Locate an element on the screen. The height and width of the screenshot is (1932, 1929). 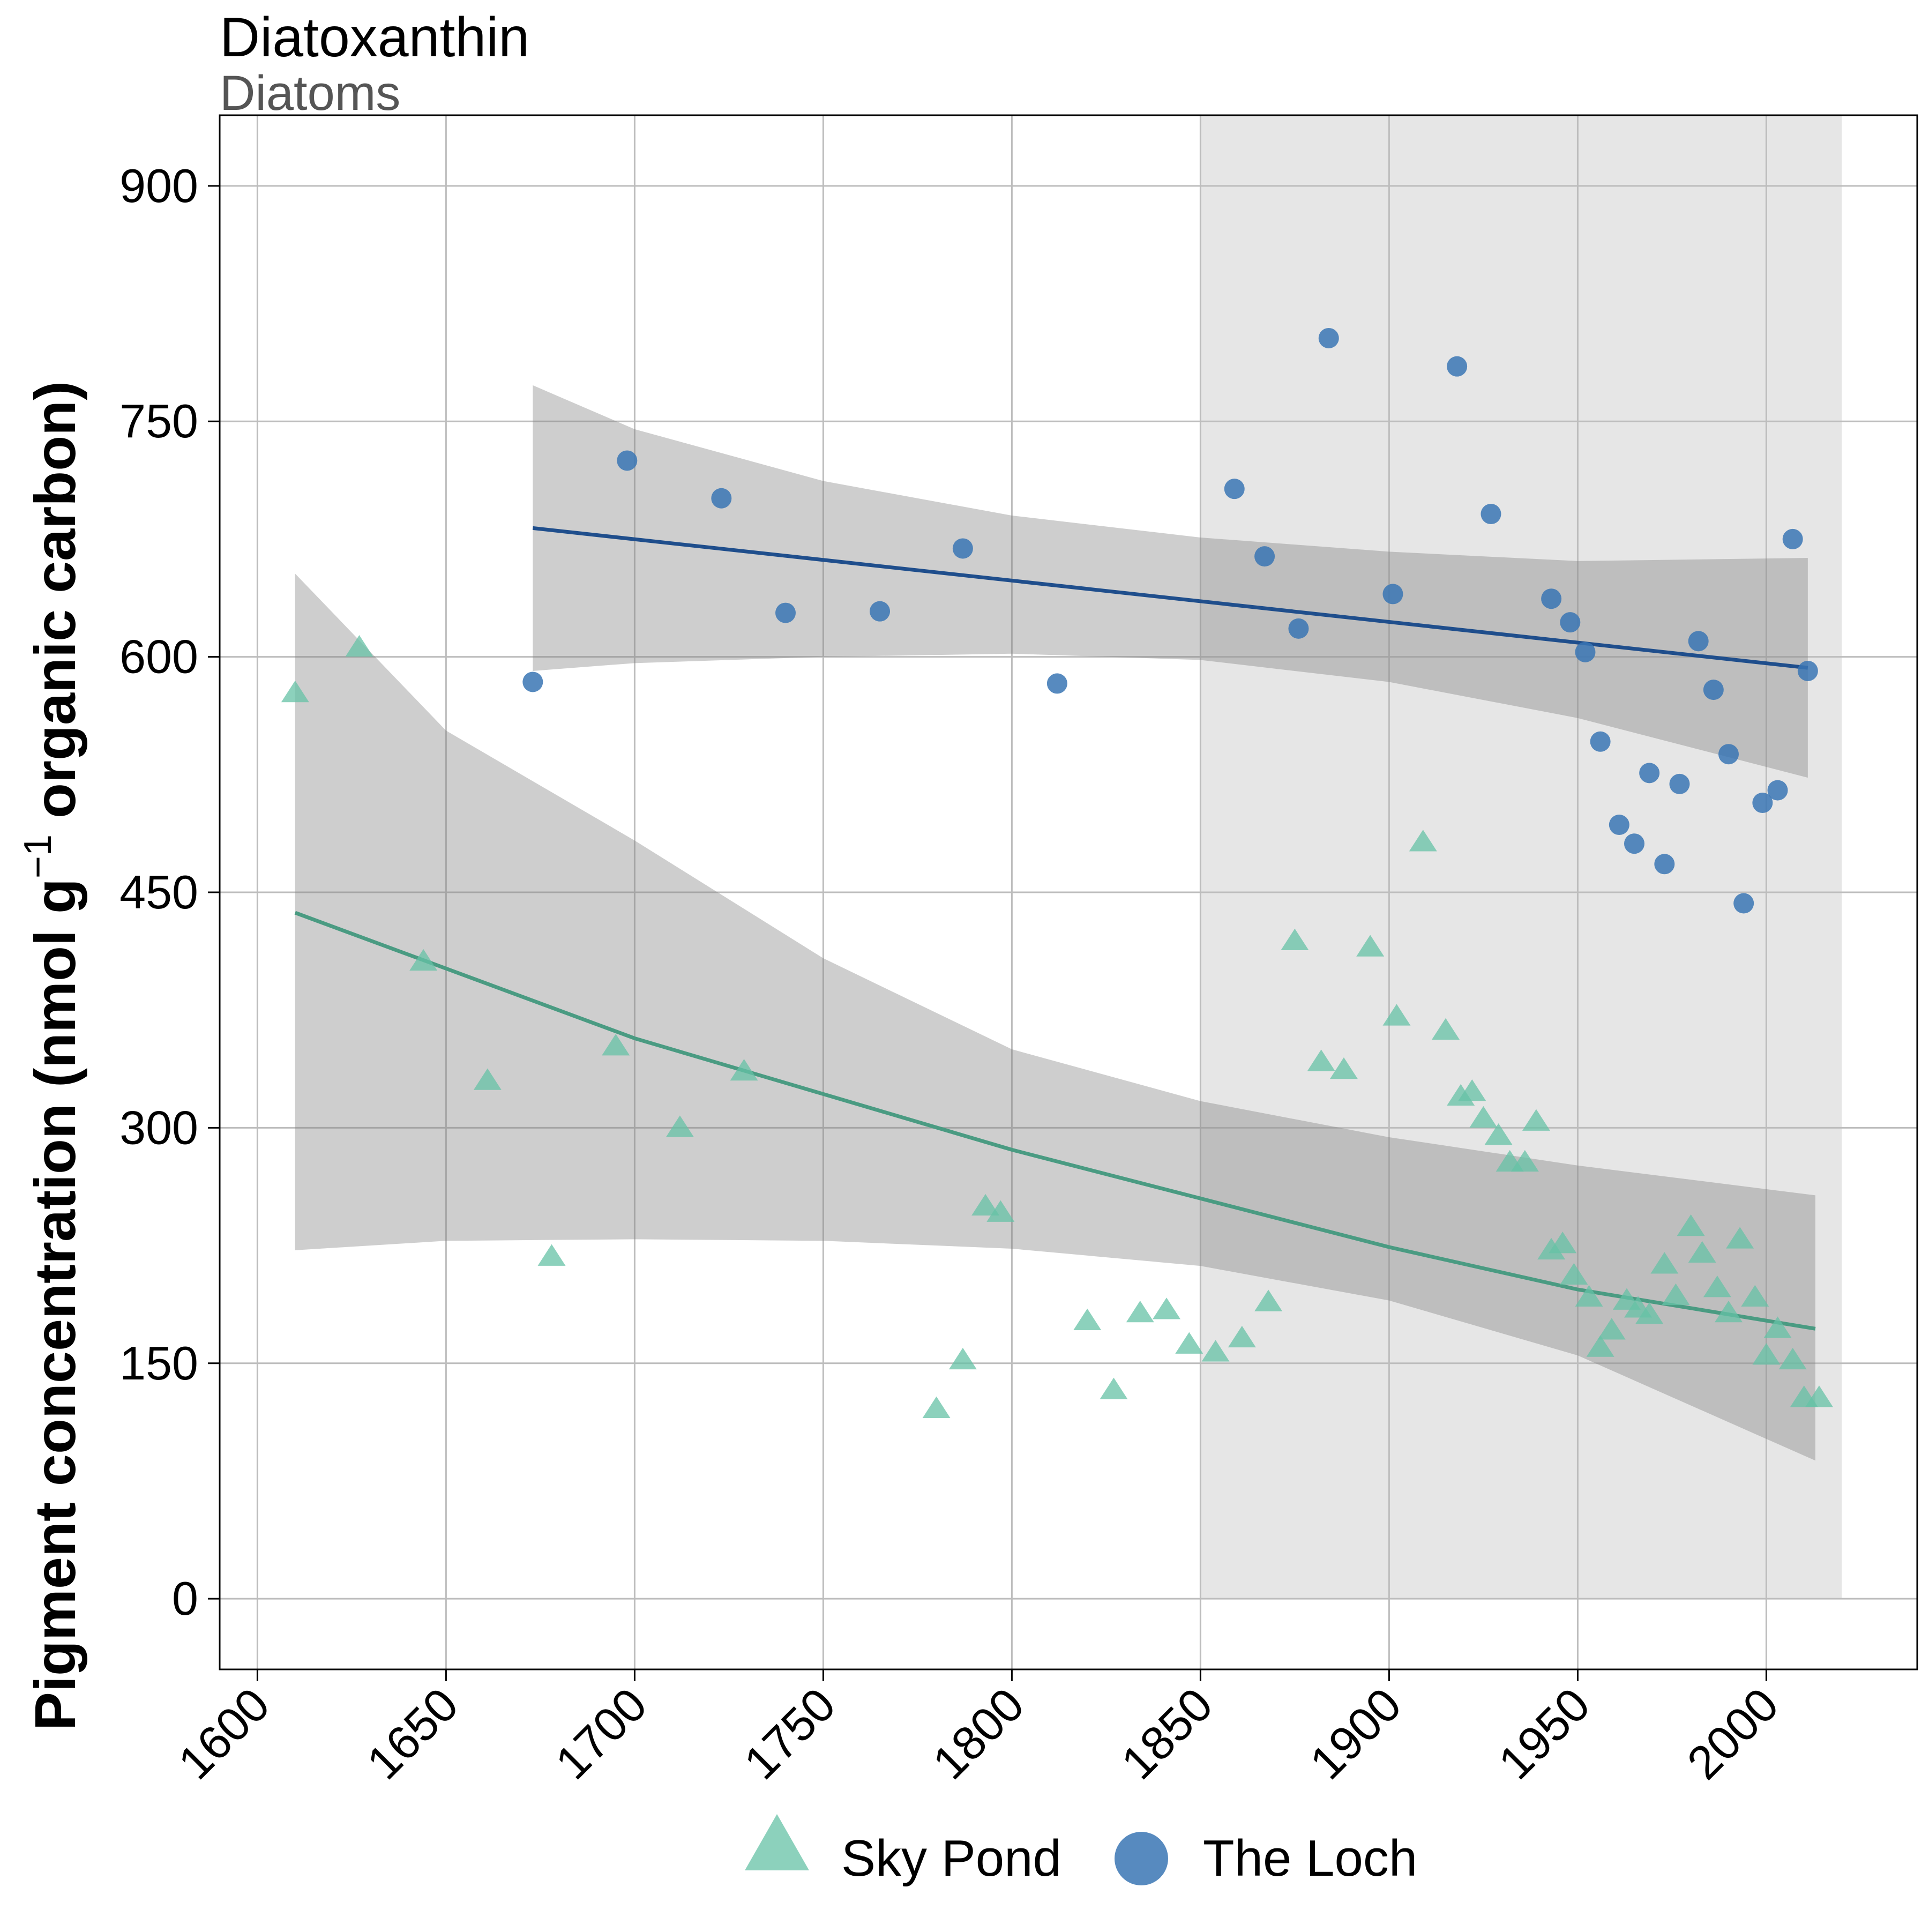
x-tick-label: 1700 is located at coordinates (600, 1733).